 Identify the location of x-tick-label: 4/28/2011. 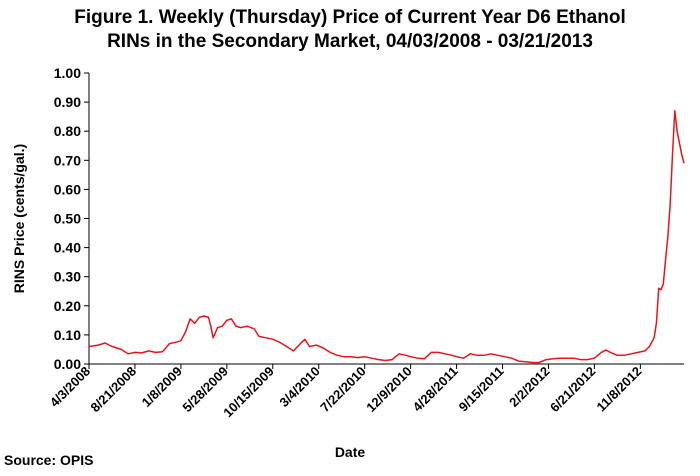
(435, 389).